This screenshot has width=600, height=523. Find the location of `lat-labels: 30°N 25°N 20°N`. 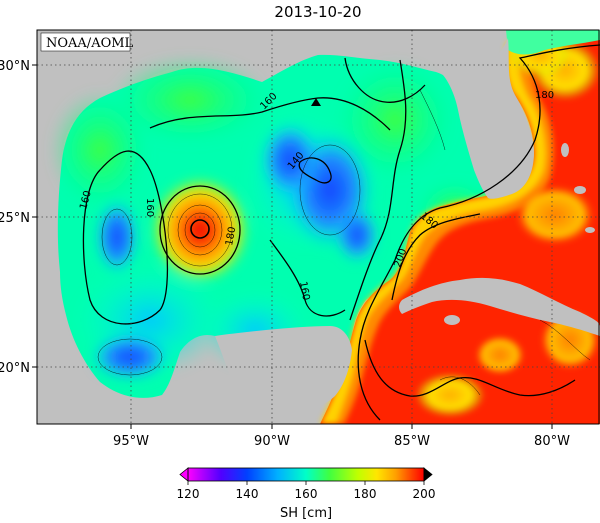

lat-labels: 30°N 25°N 20°N is located at coordinates (15, 217).